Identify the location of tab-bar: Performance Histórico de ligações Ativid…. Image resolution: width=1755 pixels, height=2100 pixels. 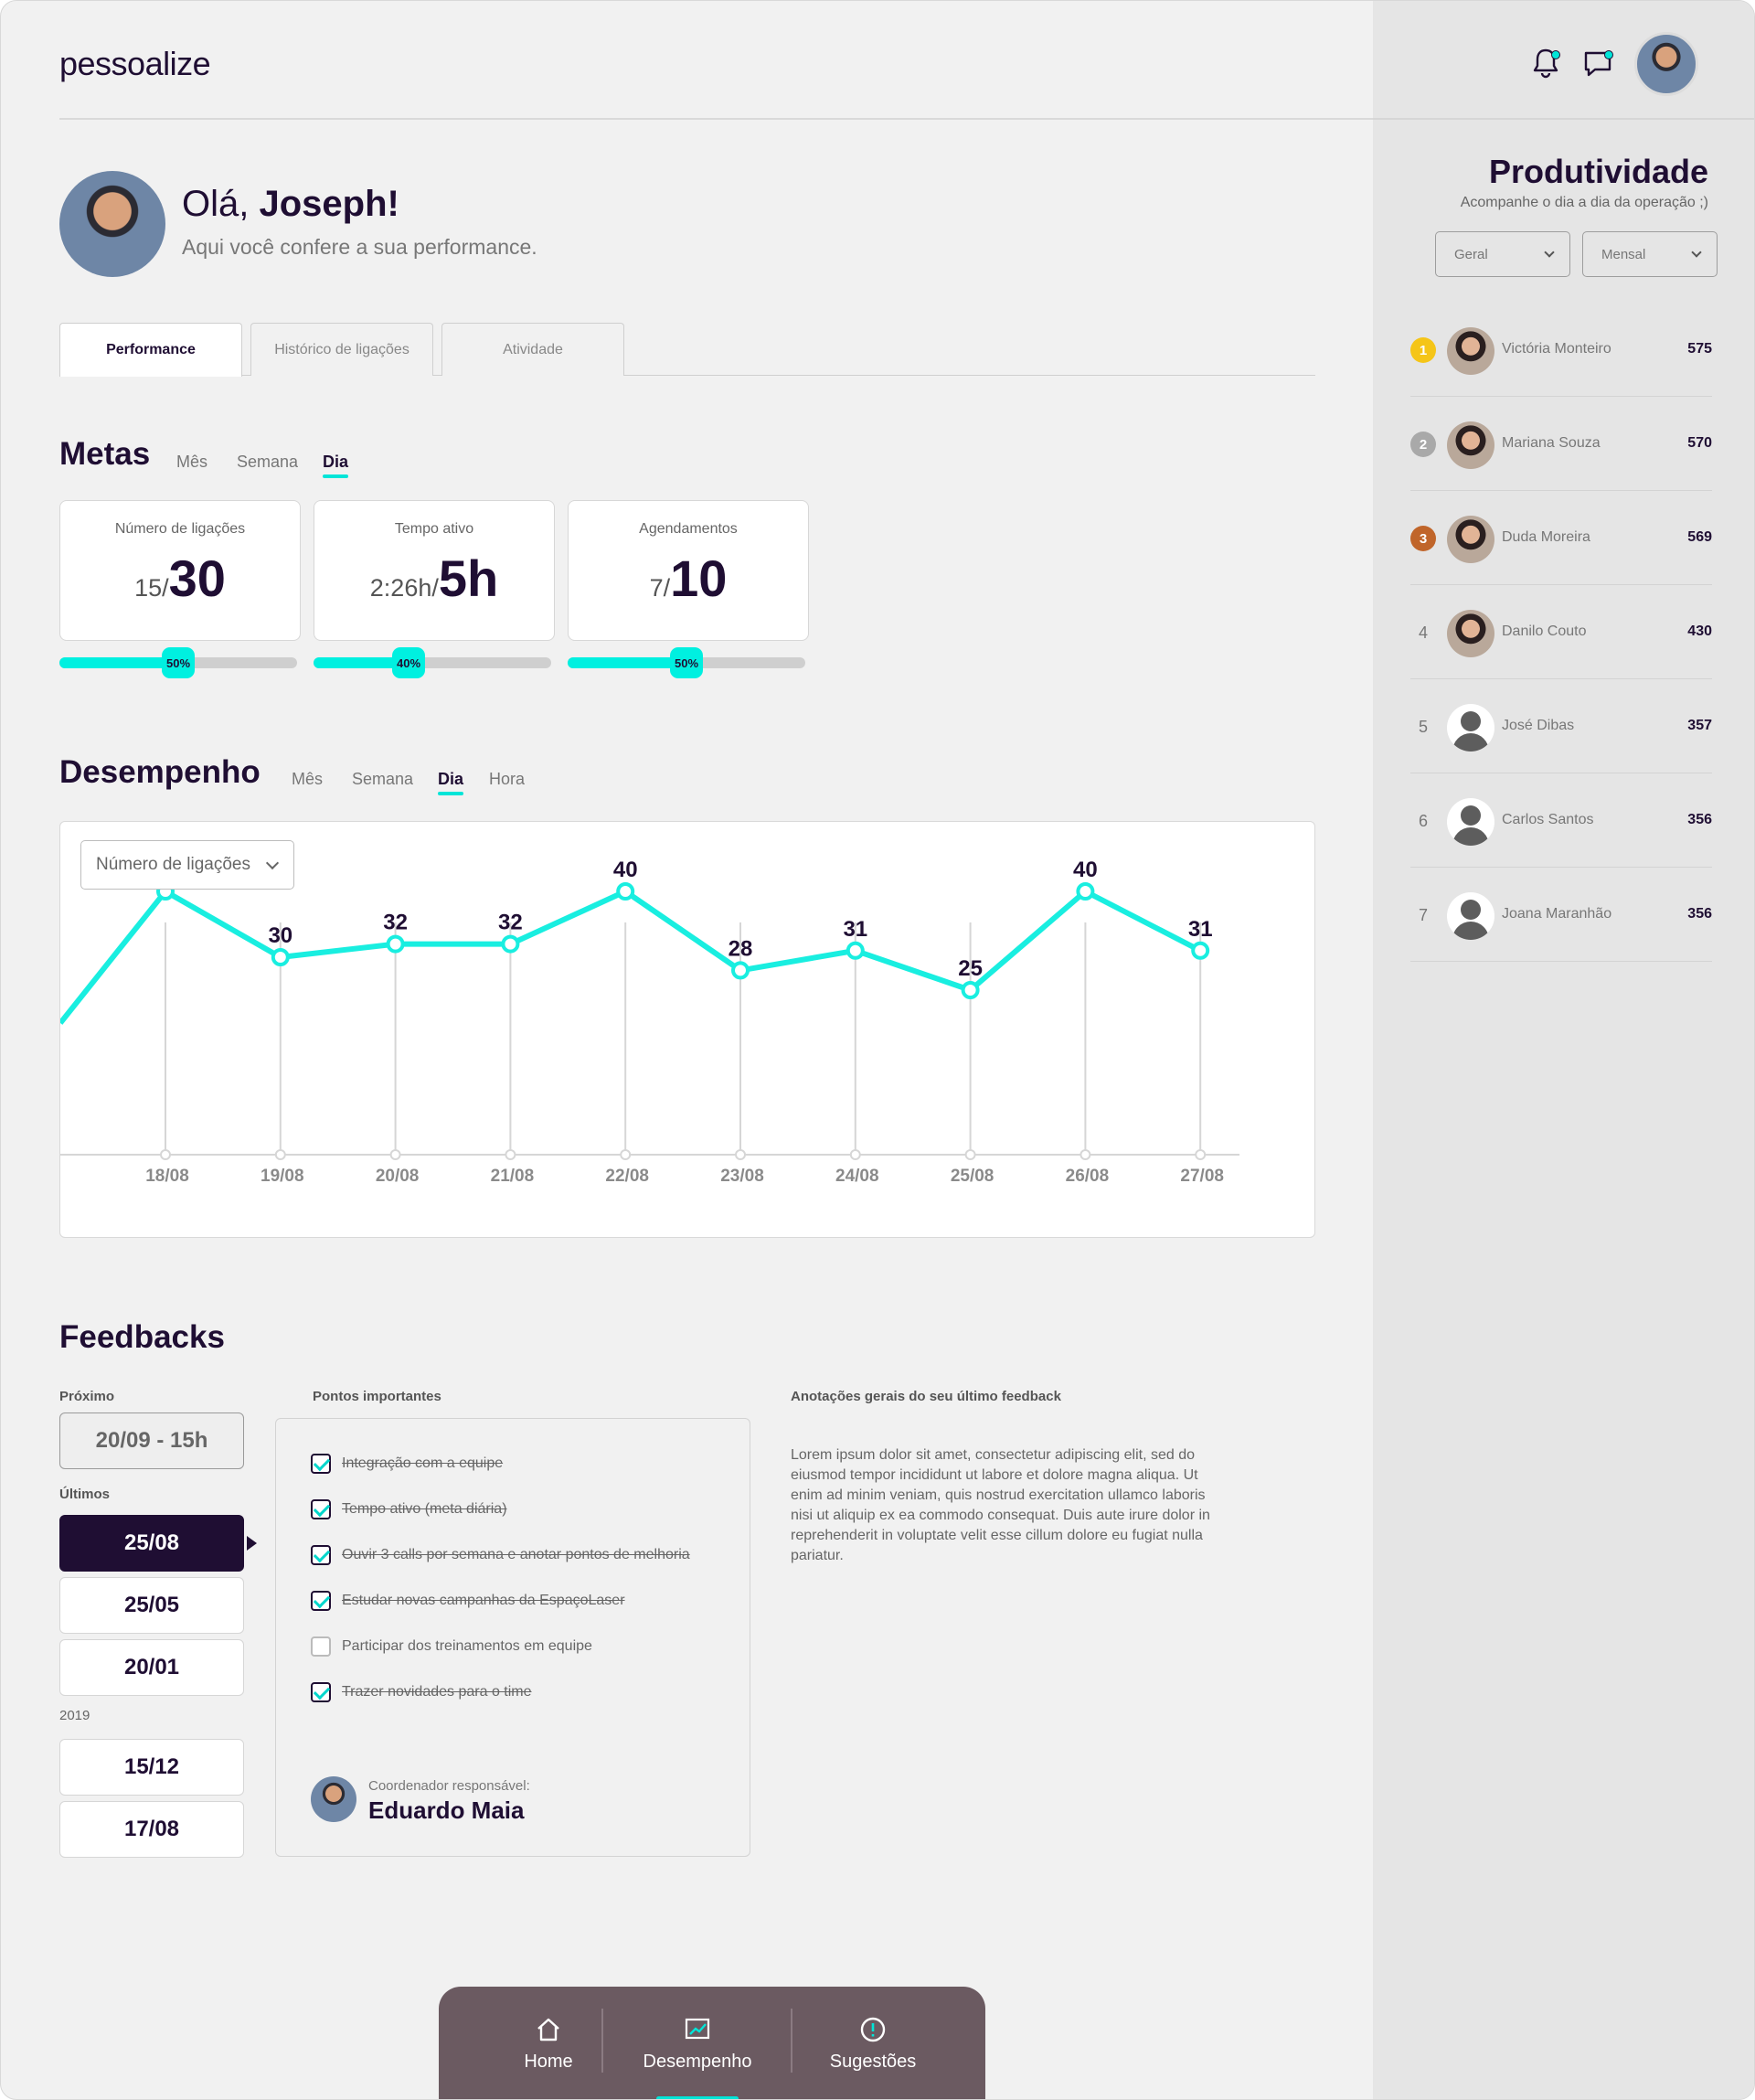
(687, 350).